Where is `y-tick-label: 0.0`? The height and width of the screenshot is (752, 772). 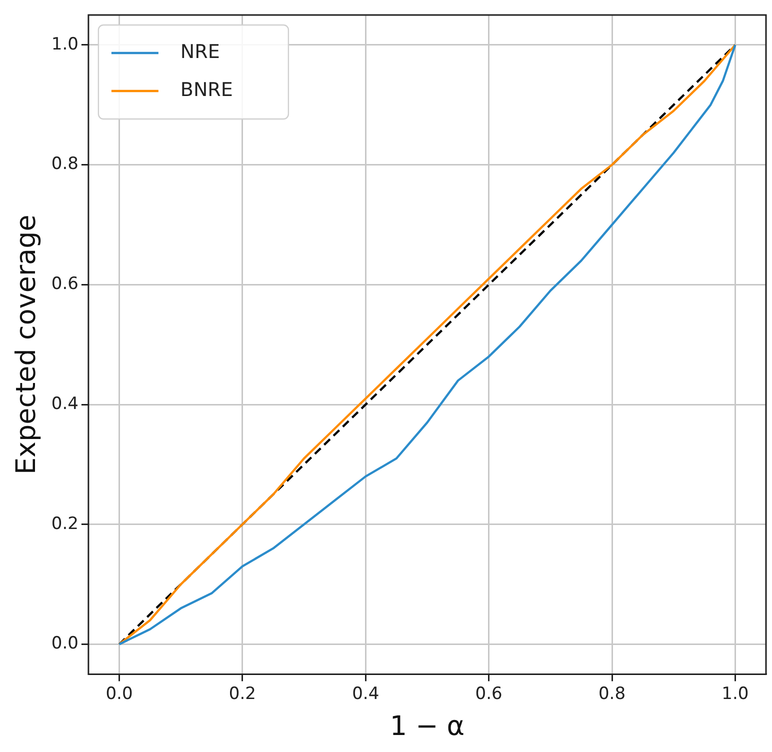
y-tick-label: 0.0 is located at coordinates (64, 644).